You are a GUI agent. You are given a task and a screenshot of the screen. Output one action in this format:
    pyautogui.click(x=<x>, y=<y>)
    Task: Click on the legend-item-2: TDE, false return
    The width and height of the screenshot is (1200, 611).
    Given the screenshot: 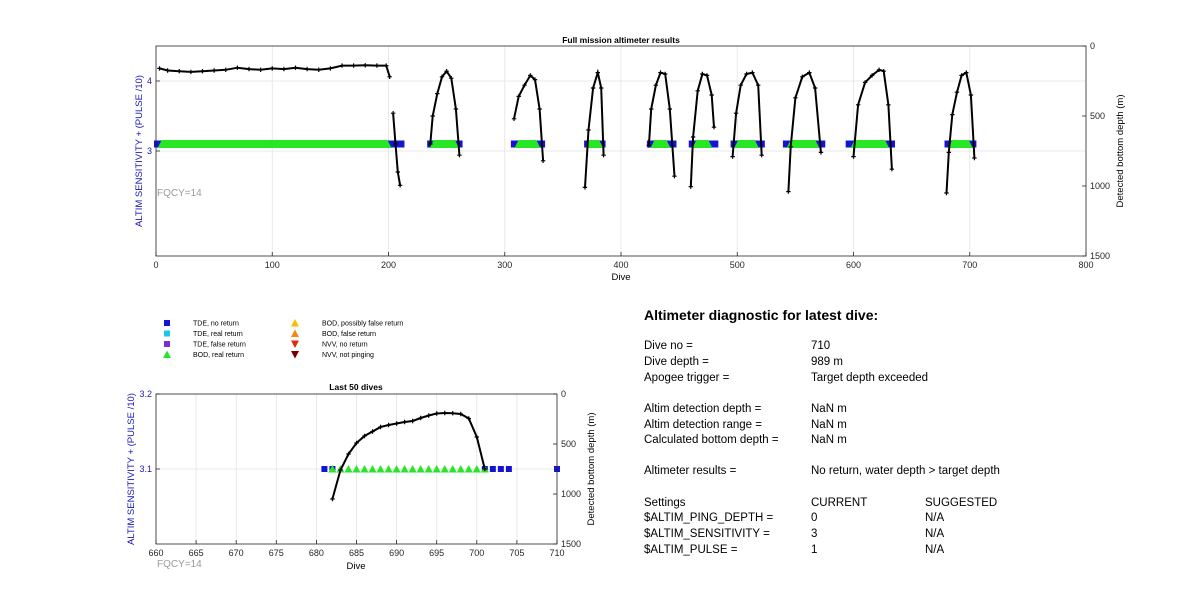 What is the action you would take?
    pyautogui.click(x=205, y=345)
    